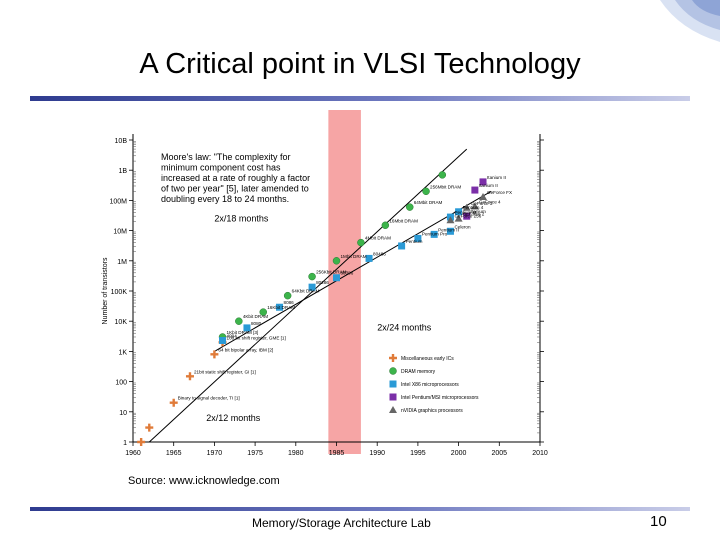  I want to click on x-tick-label: 1975, so click(255, 453).